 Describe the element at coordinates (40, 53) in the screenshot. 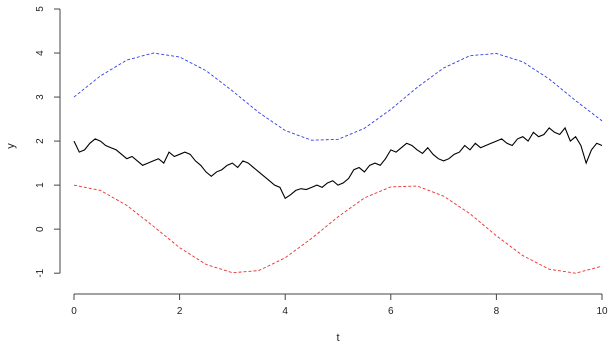

I see `y-tick-label: 4` at that location.